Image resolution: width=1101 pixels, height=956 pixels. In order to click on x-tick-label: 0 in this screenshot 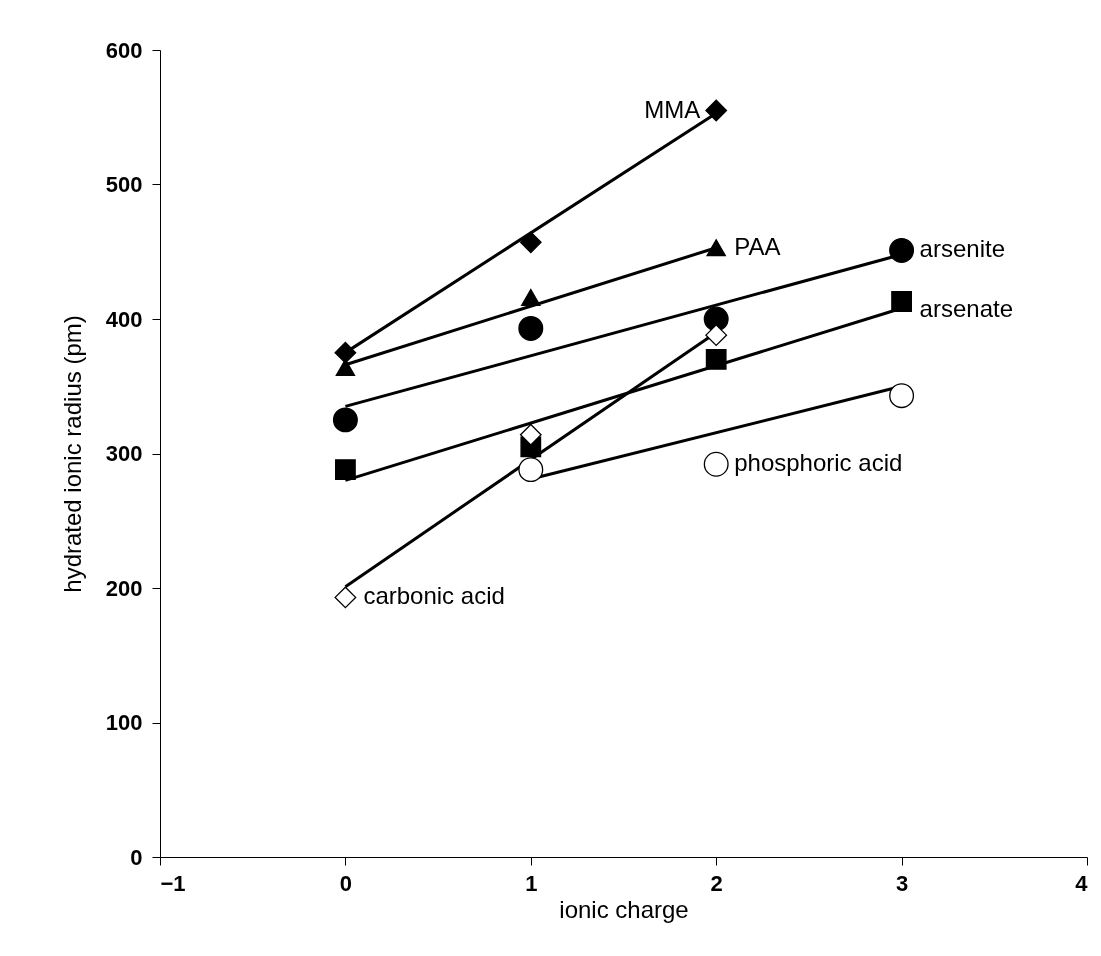, I will do `click(346, 883)`.